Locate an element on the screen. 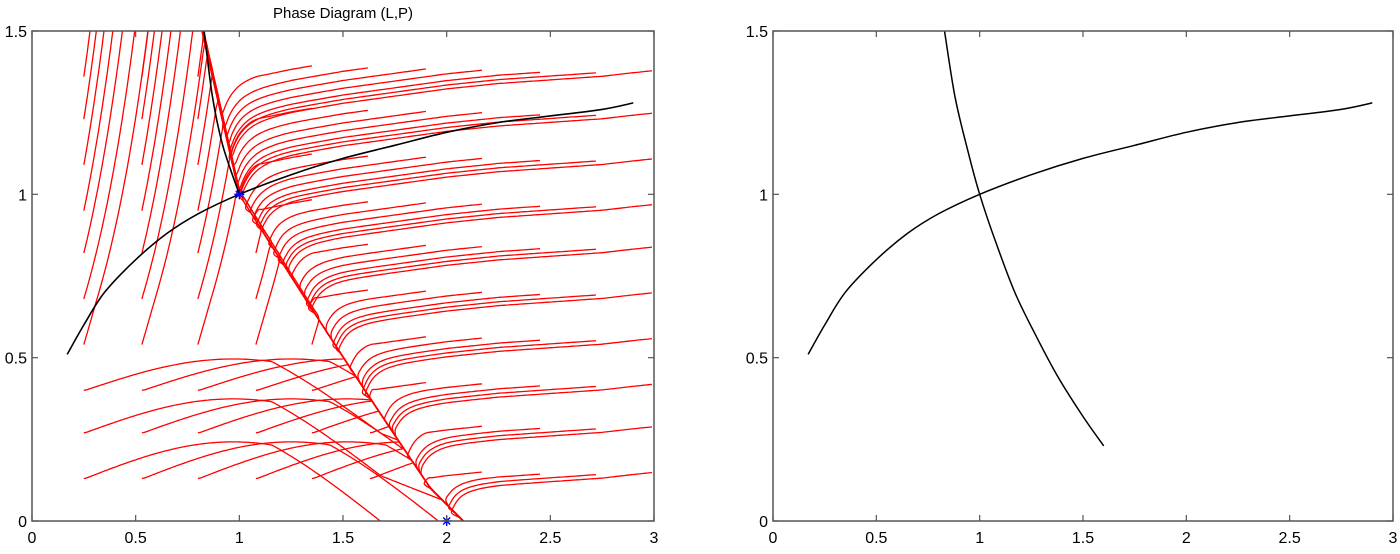 This screenshot has width=1400, height=554. equilibrium-1-marker is located at coordinates (239, 194).